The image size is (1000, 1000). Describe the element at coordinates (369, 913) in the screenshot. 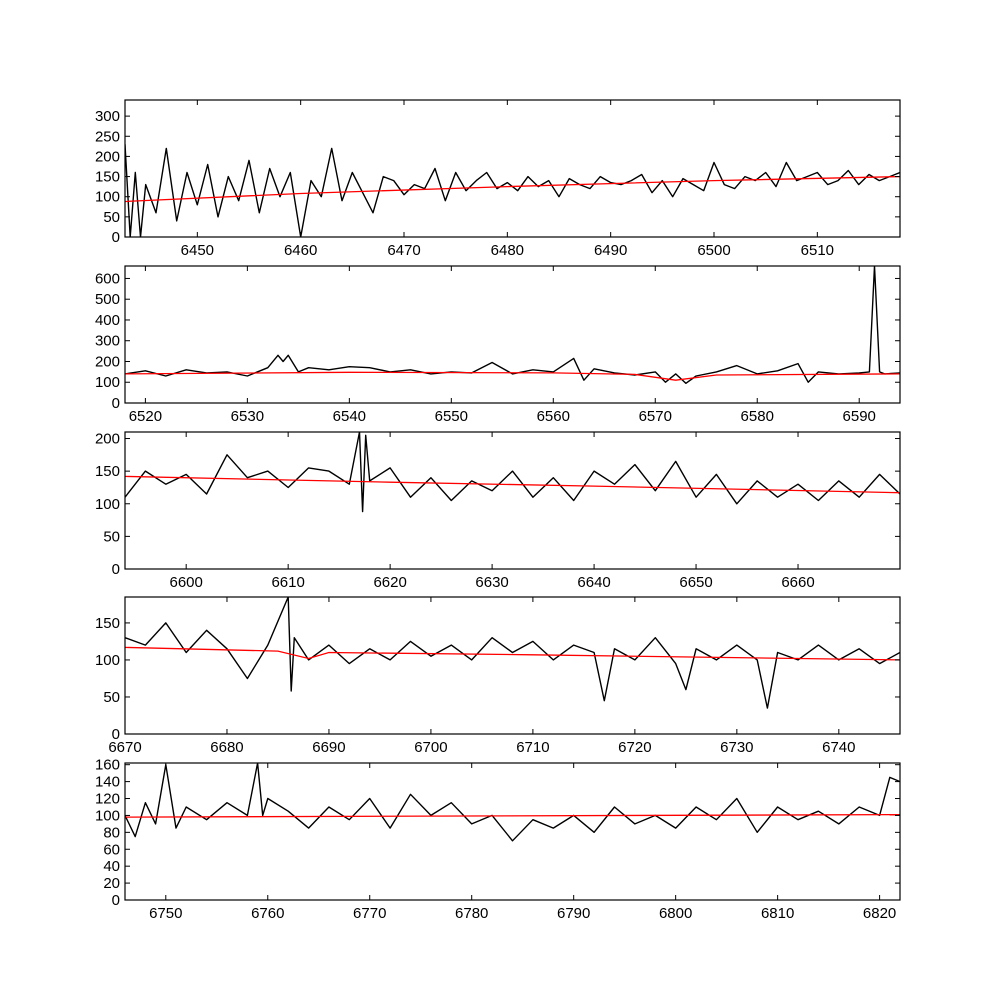

I see `x-tick-label: 6770` at that location.